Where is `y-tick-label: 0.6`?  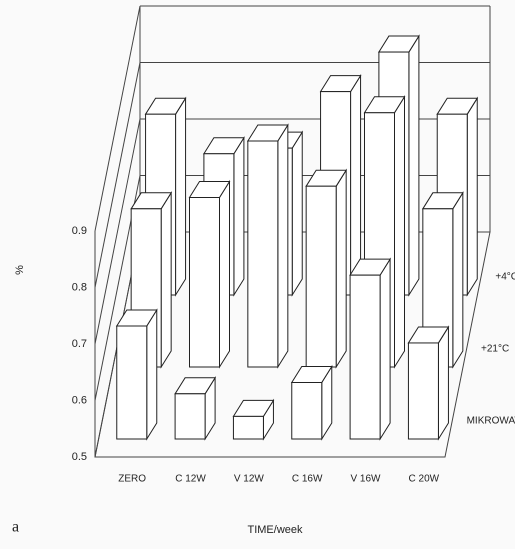
y-tick-label: 0.6 is located at coordinates (79, 400).